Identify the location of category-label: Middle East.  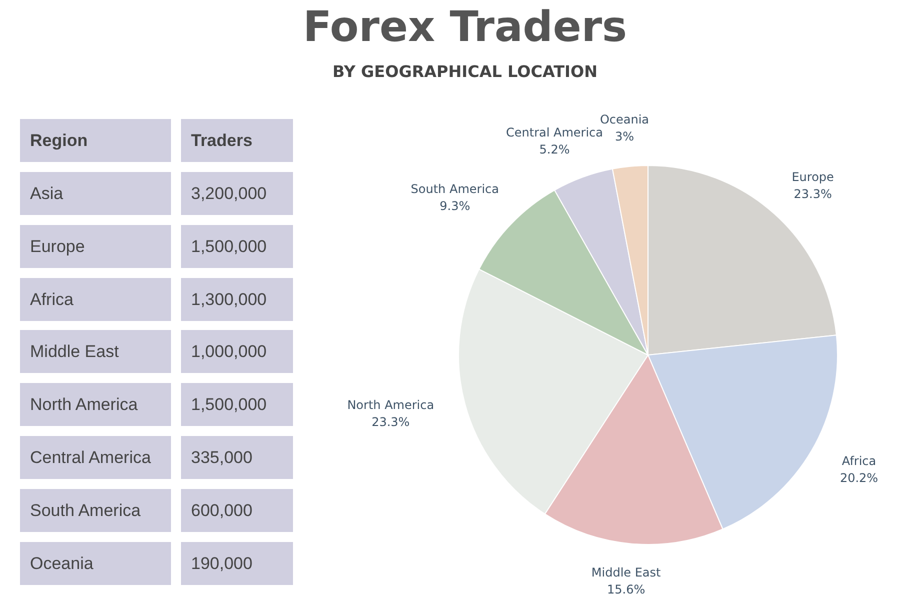
(95, 352).